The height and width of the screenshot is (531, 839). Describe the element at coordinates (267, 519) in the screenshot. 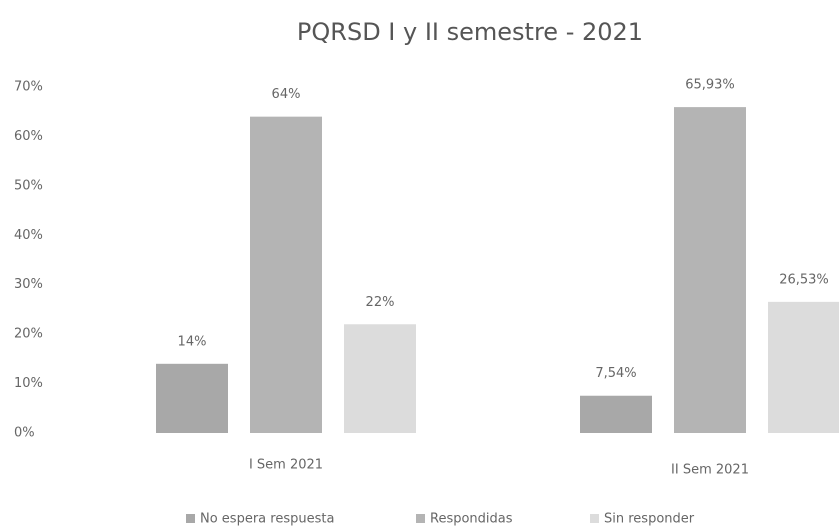

I see `legend-label: No espera respuesta` at that location.